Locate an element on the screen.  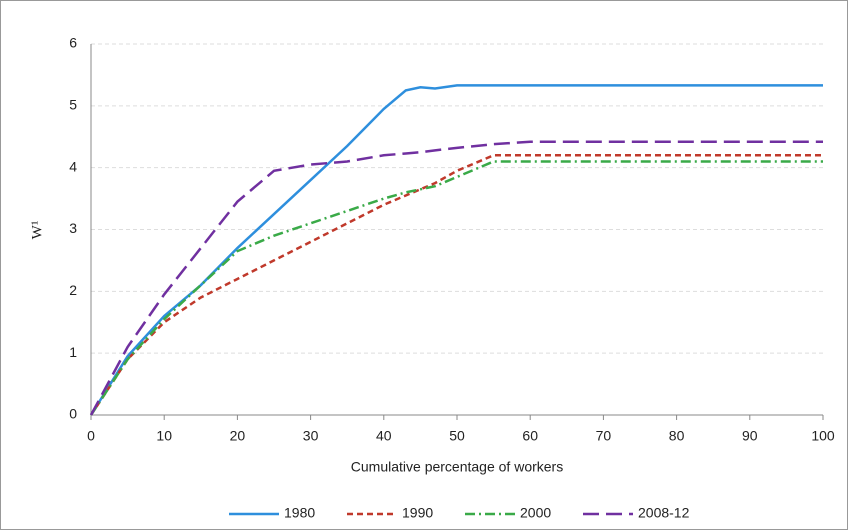
x-tick-label: 70 is located at coordinates (604, 436).